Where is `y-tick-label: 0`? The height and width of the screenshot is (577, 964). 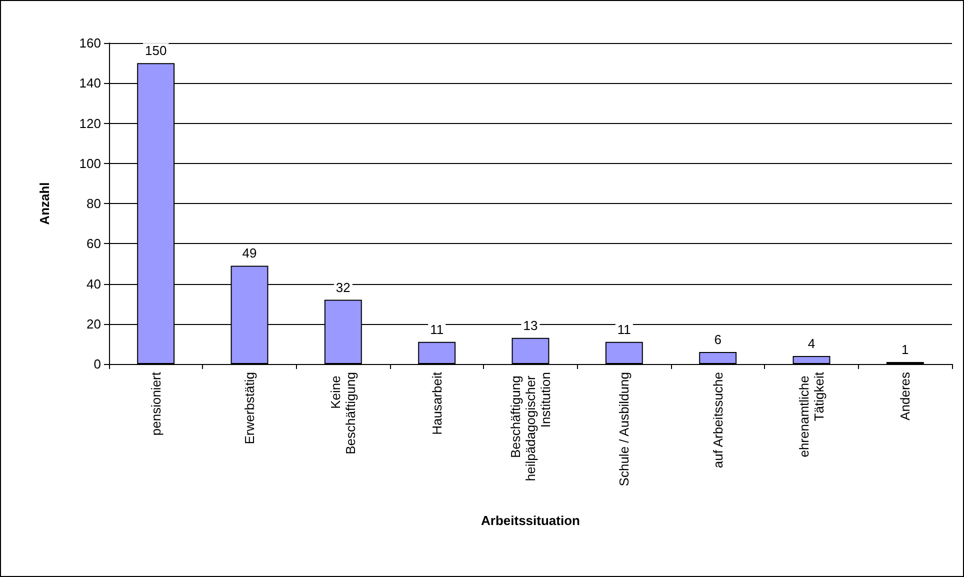
y-tick-label: 0 is located at coordinates (97, 364).